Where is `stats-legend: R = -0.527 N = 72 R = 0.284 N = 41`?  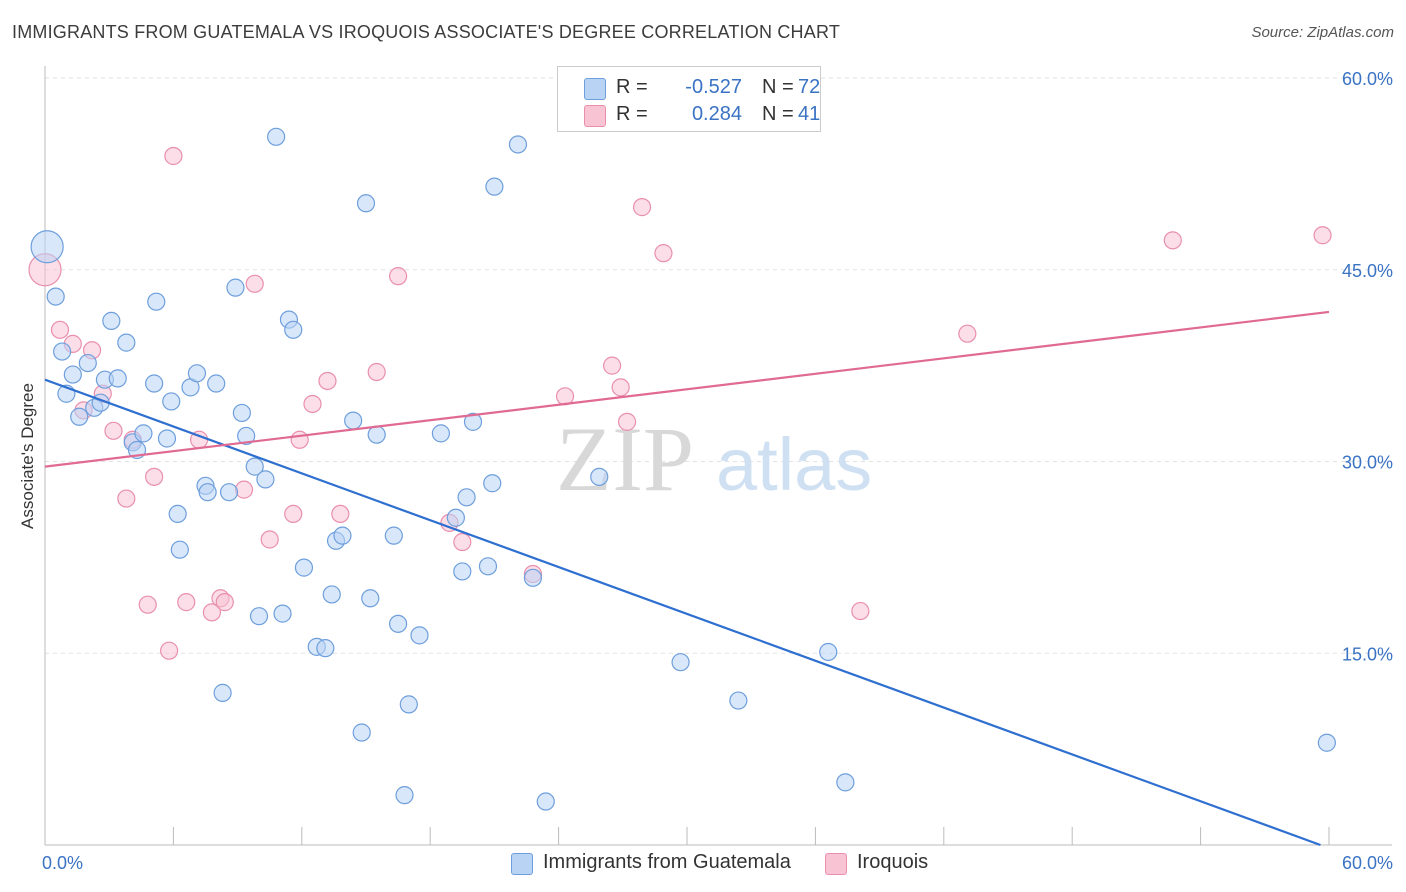
stats-legend: R = -0.527 N = 72 R = 0.284 N = 41 is located at coordinates (689, 99).